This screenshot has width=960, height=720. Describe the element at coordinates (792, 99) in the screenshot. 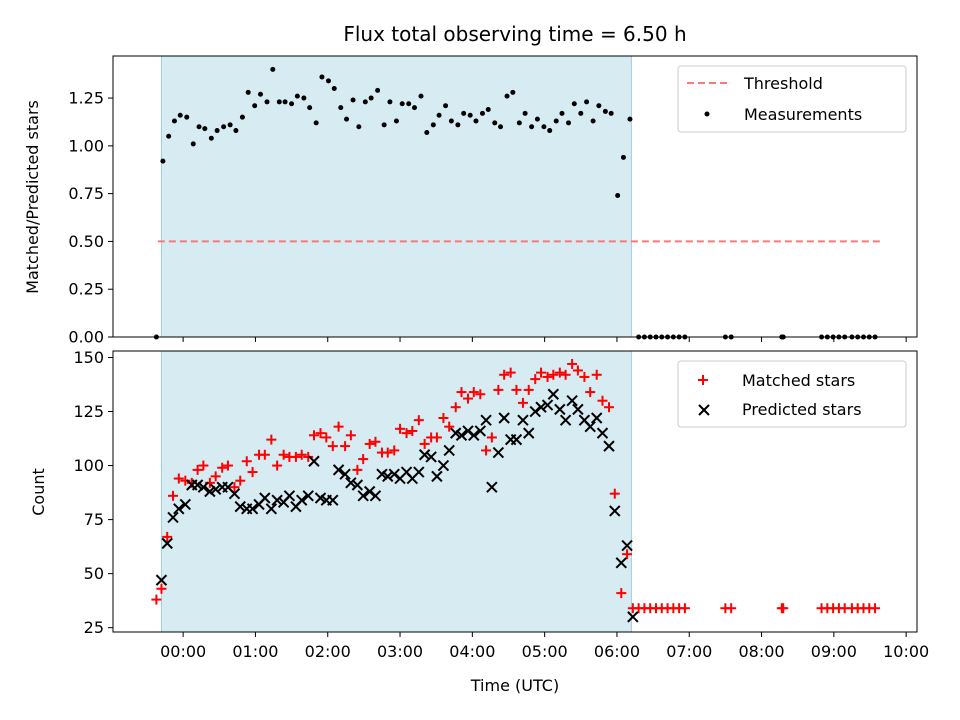

I see `top-legend: Threshold Measurements` at that location.